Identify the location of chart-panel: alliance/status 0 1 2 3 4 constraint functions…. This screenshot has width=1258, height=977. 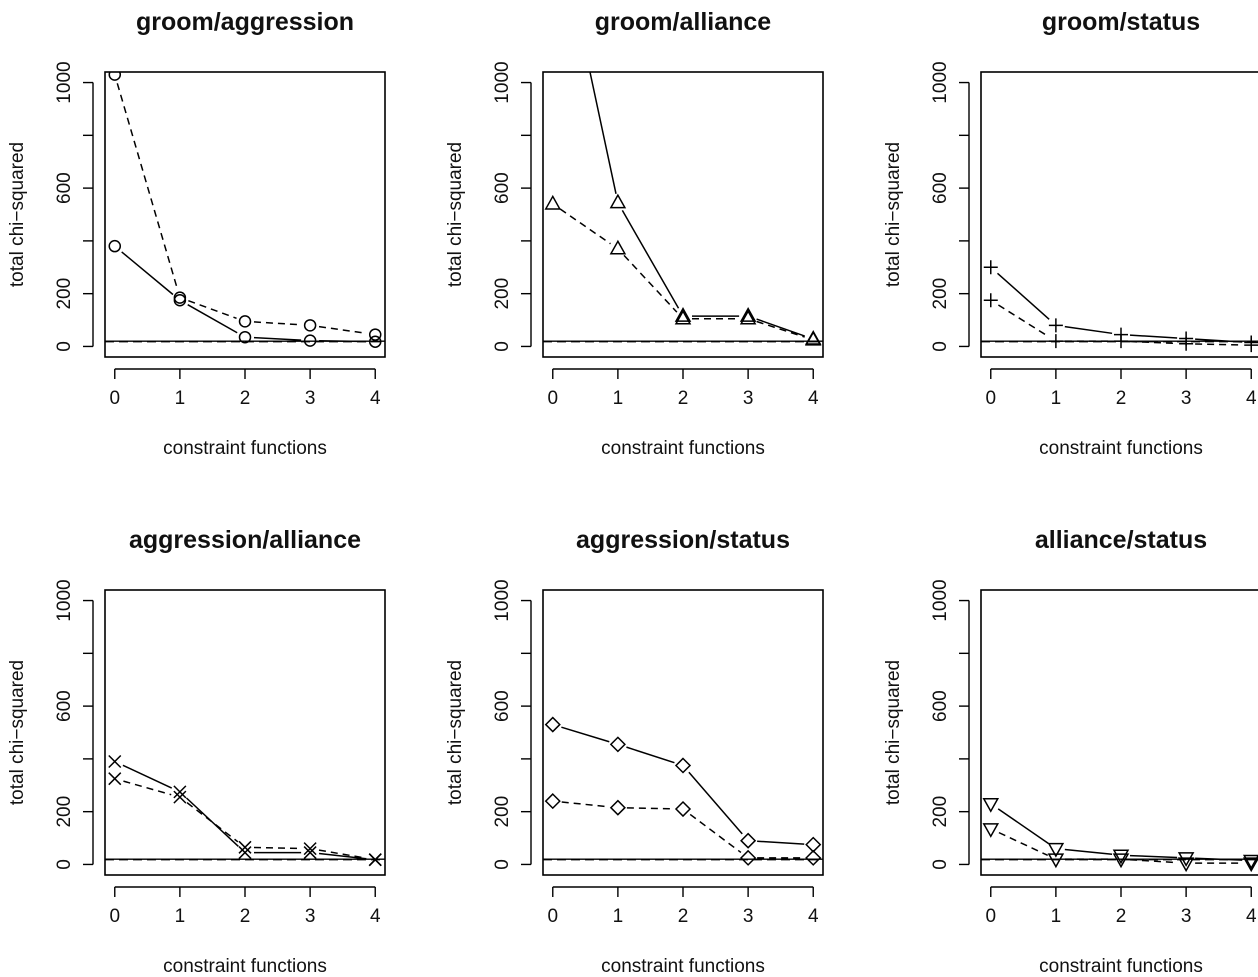
(1070, 751).